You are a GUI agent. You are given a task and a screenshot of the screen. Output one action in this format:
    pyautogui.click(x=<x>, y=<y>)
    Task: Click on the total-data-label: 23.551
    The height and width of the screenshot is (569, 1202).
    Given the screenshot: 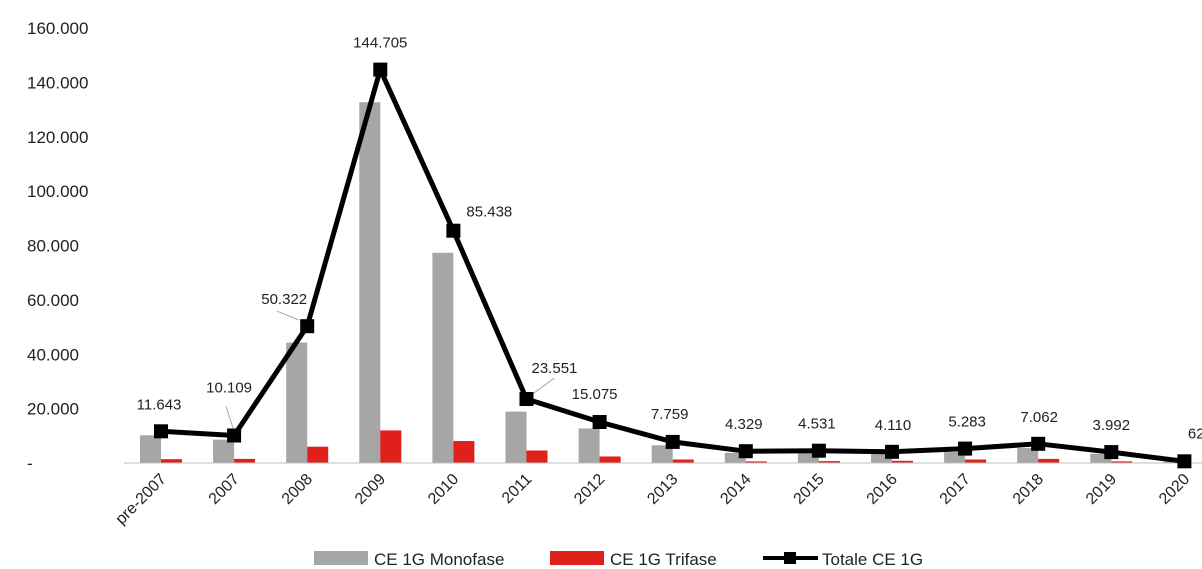 What is the action you would take?
    pyautogui.click(x=555, y=368)
    